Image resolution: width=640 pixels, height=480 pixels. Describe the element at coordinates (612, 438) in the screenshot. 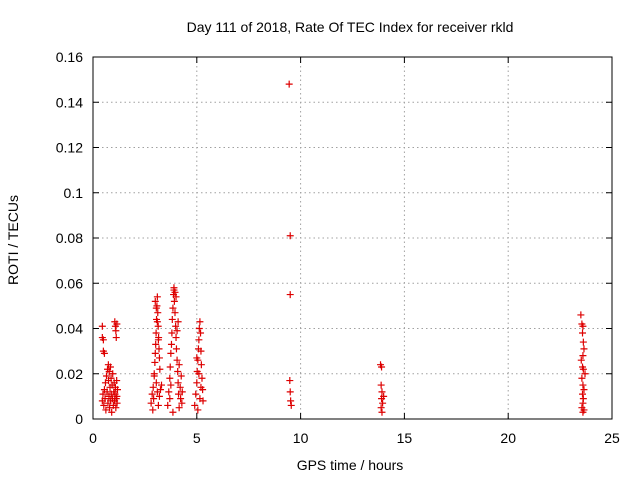

I see `x-tick-label: 25` at that location.